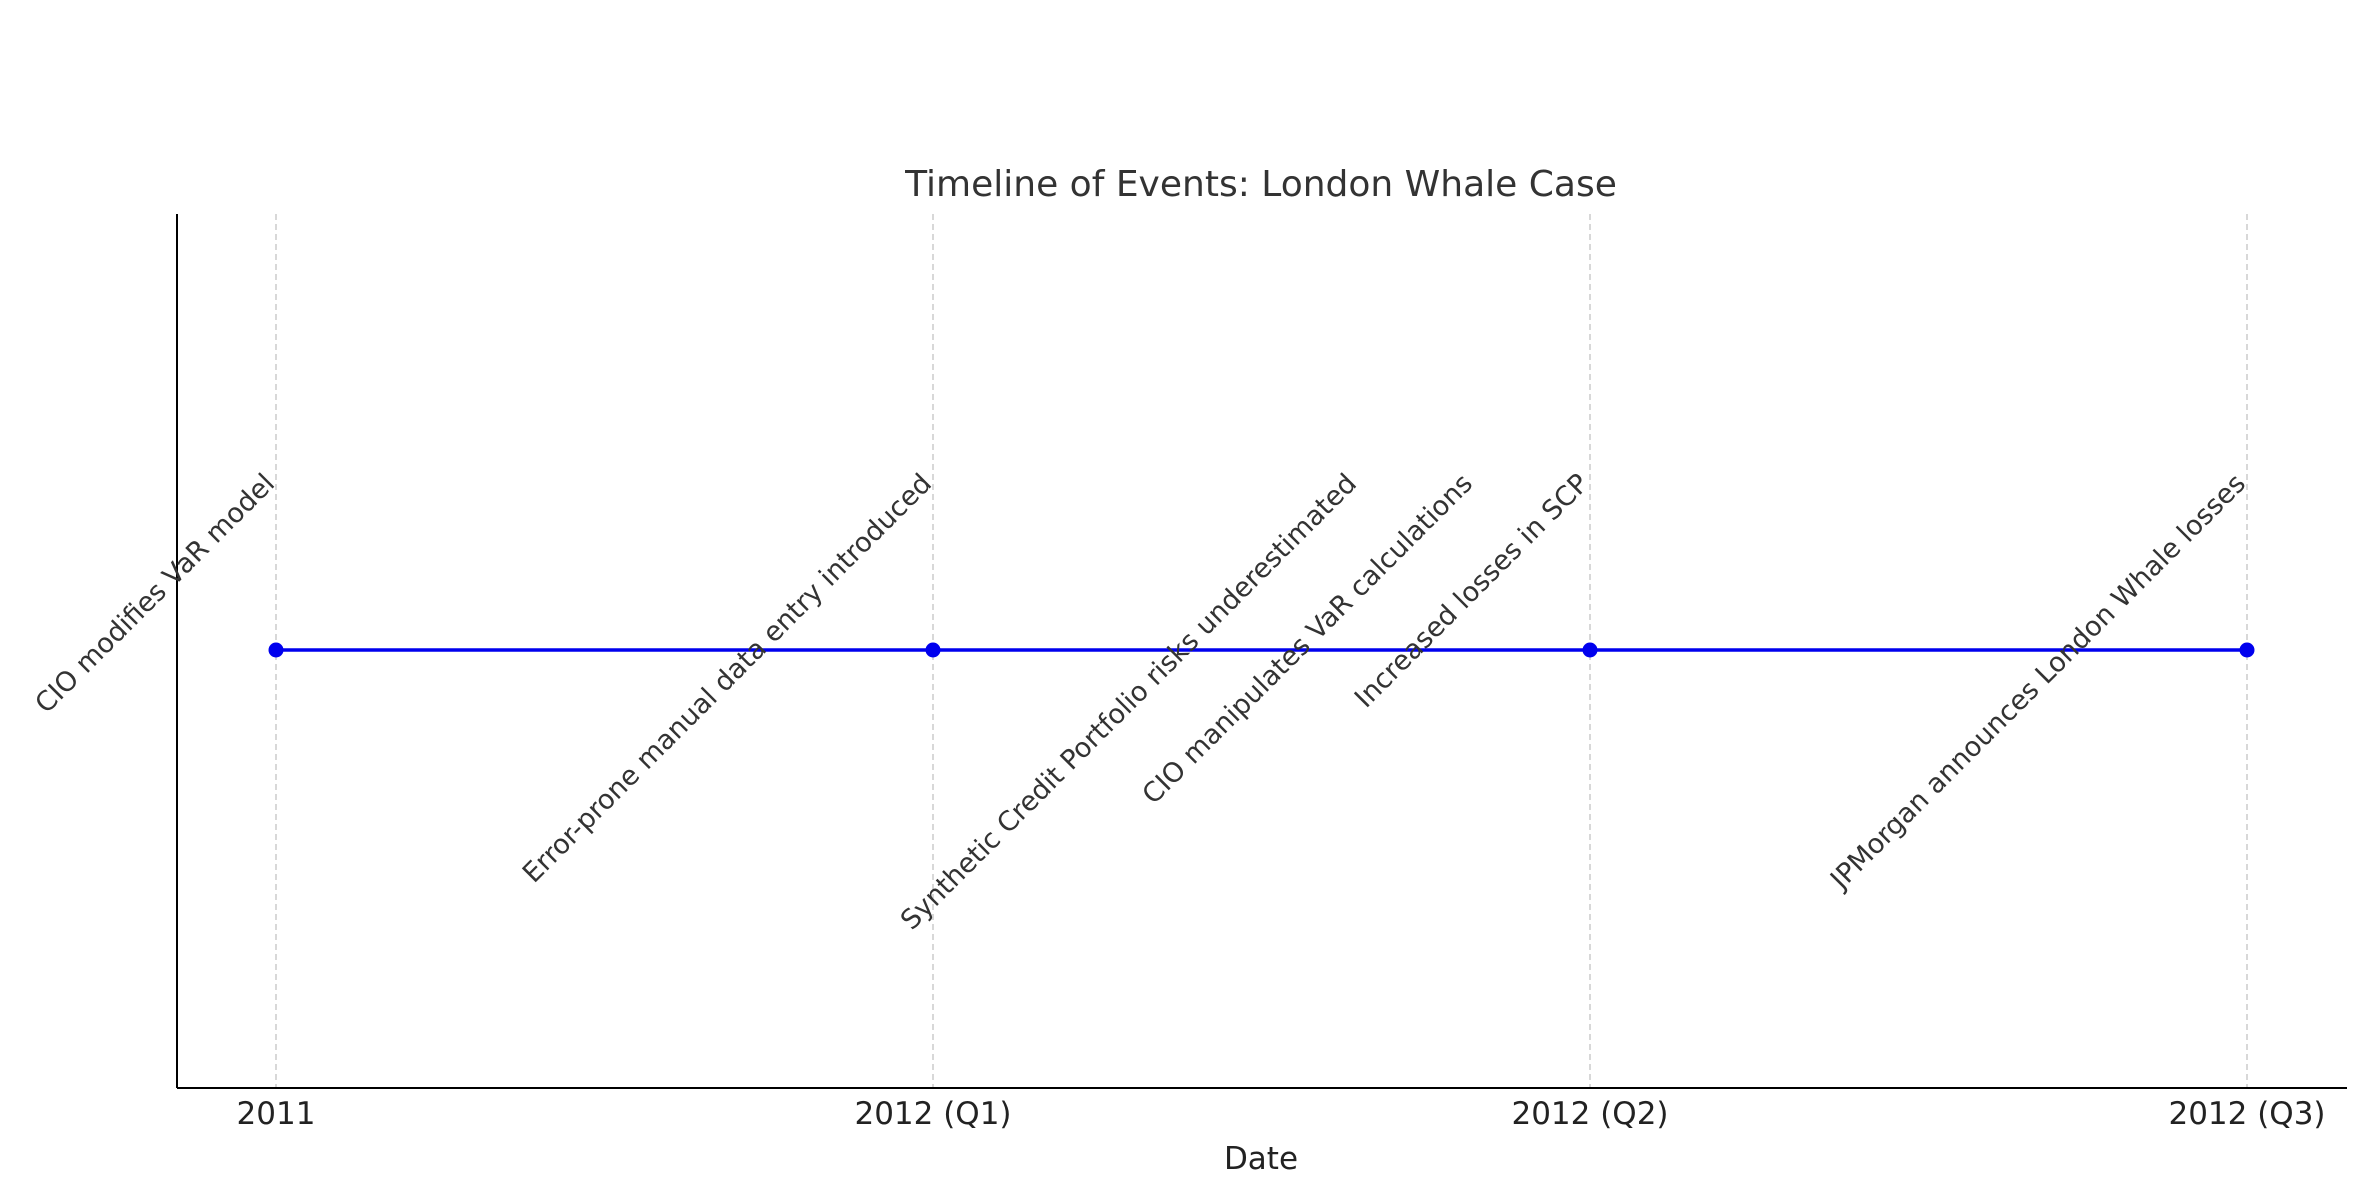 The height and width of the screenshot is (1199, 2365). Describe the element at coordinates (2246, 1114) in the screenshot. I see `x-tick-label: 2012 (Q3)` at that location.